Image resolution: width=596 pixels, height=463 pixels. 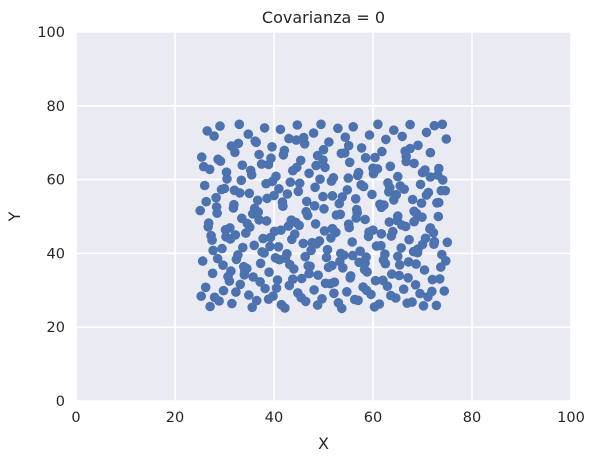 I want to click on y-tick-label: 0, so click(x=60, y=402).